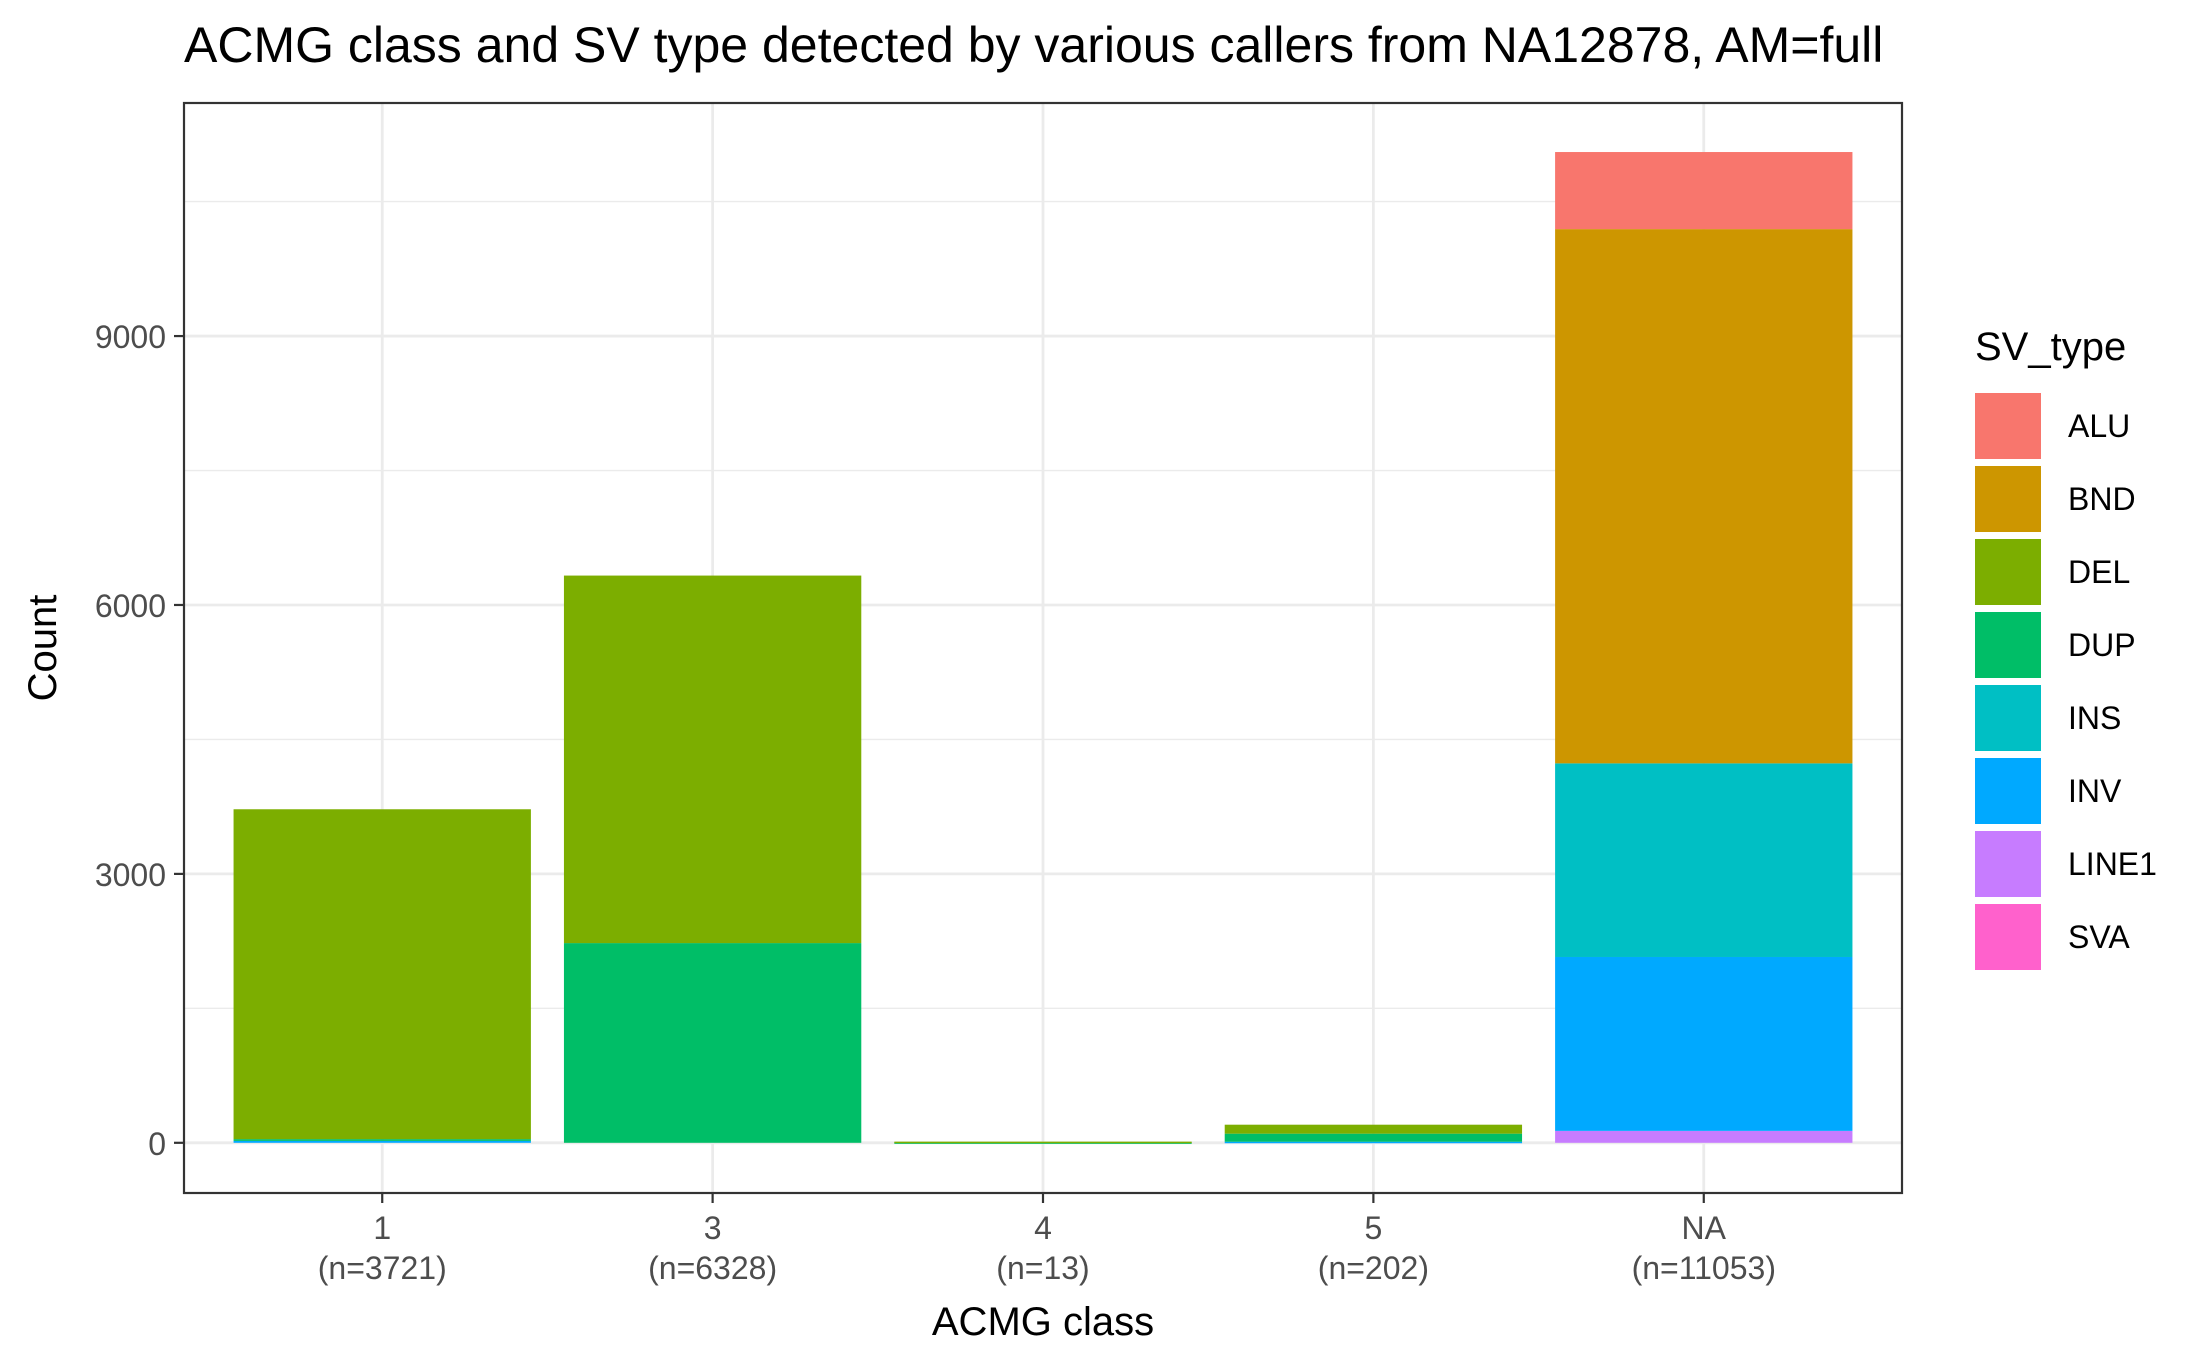 The height and width of the screenshot is (1350, 2187). What do you see at coordinates (2050, 347) in the screenshot?
I see `legend-title: SV_type` at bounding box center [2050, 347].